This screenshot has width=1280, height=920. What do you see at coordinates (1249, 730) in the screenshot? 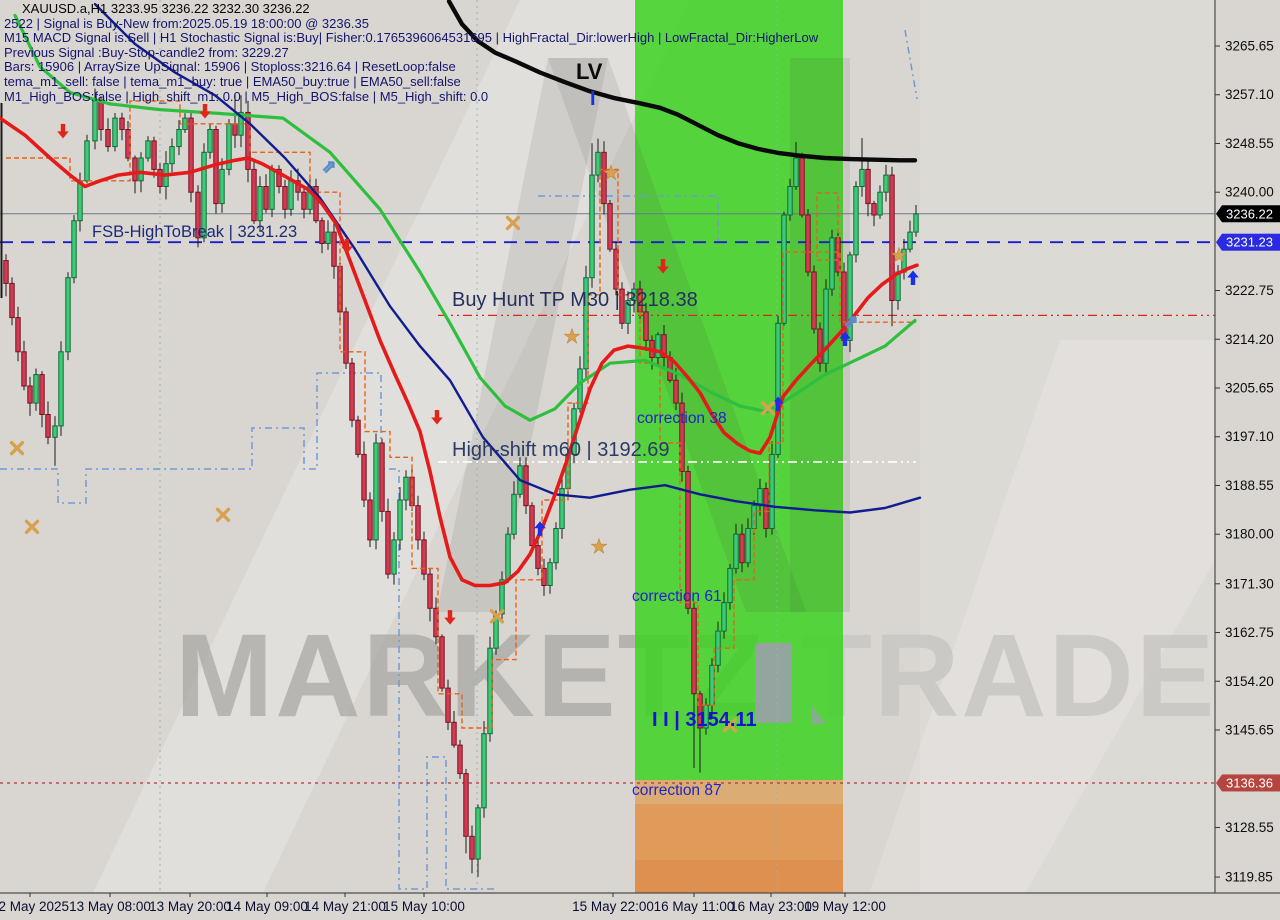
I see `price-tick-label: 3145.65` at bounding box center [1249, 730].